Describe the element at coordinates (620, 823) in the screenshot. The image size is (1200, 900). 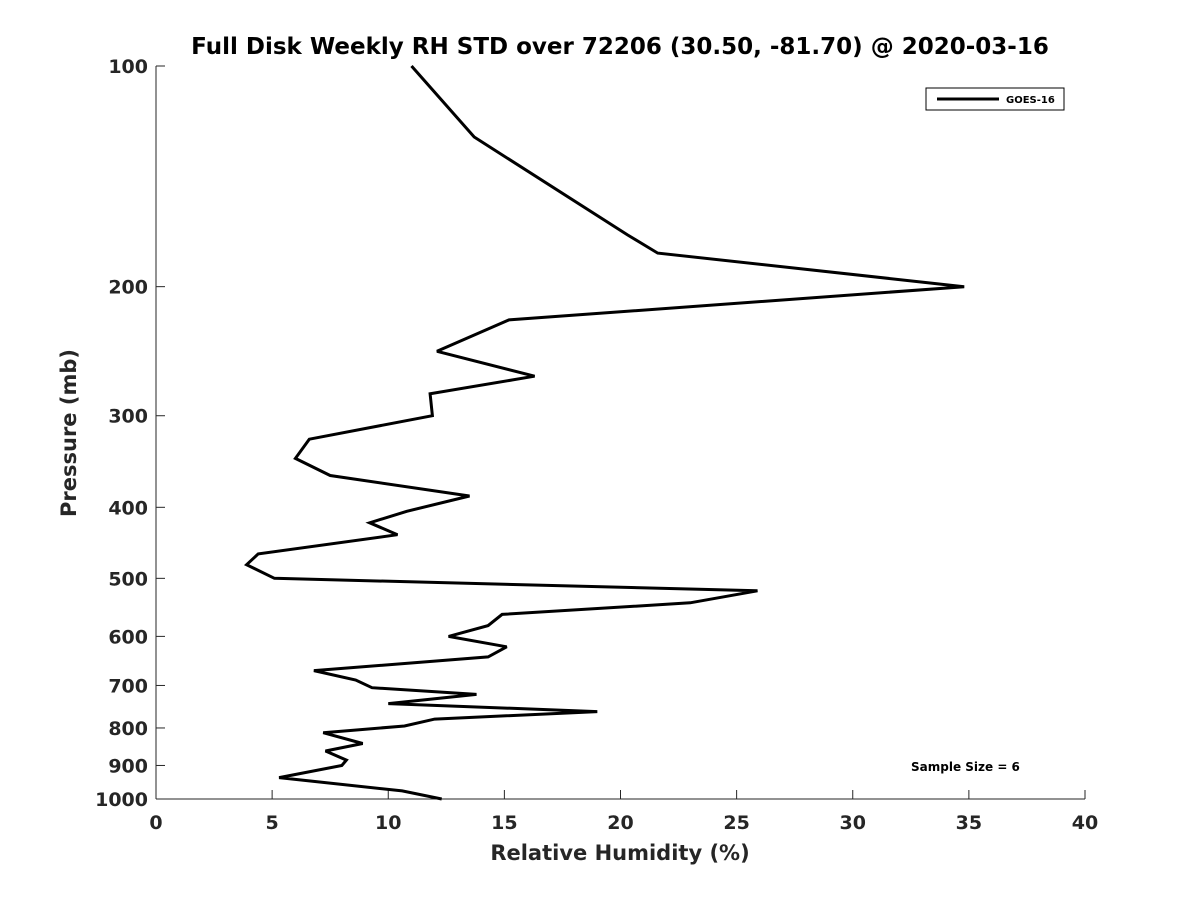
I see `x-tick-label: 20` at that location.